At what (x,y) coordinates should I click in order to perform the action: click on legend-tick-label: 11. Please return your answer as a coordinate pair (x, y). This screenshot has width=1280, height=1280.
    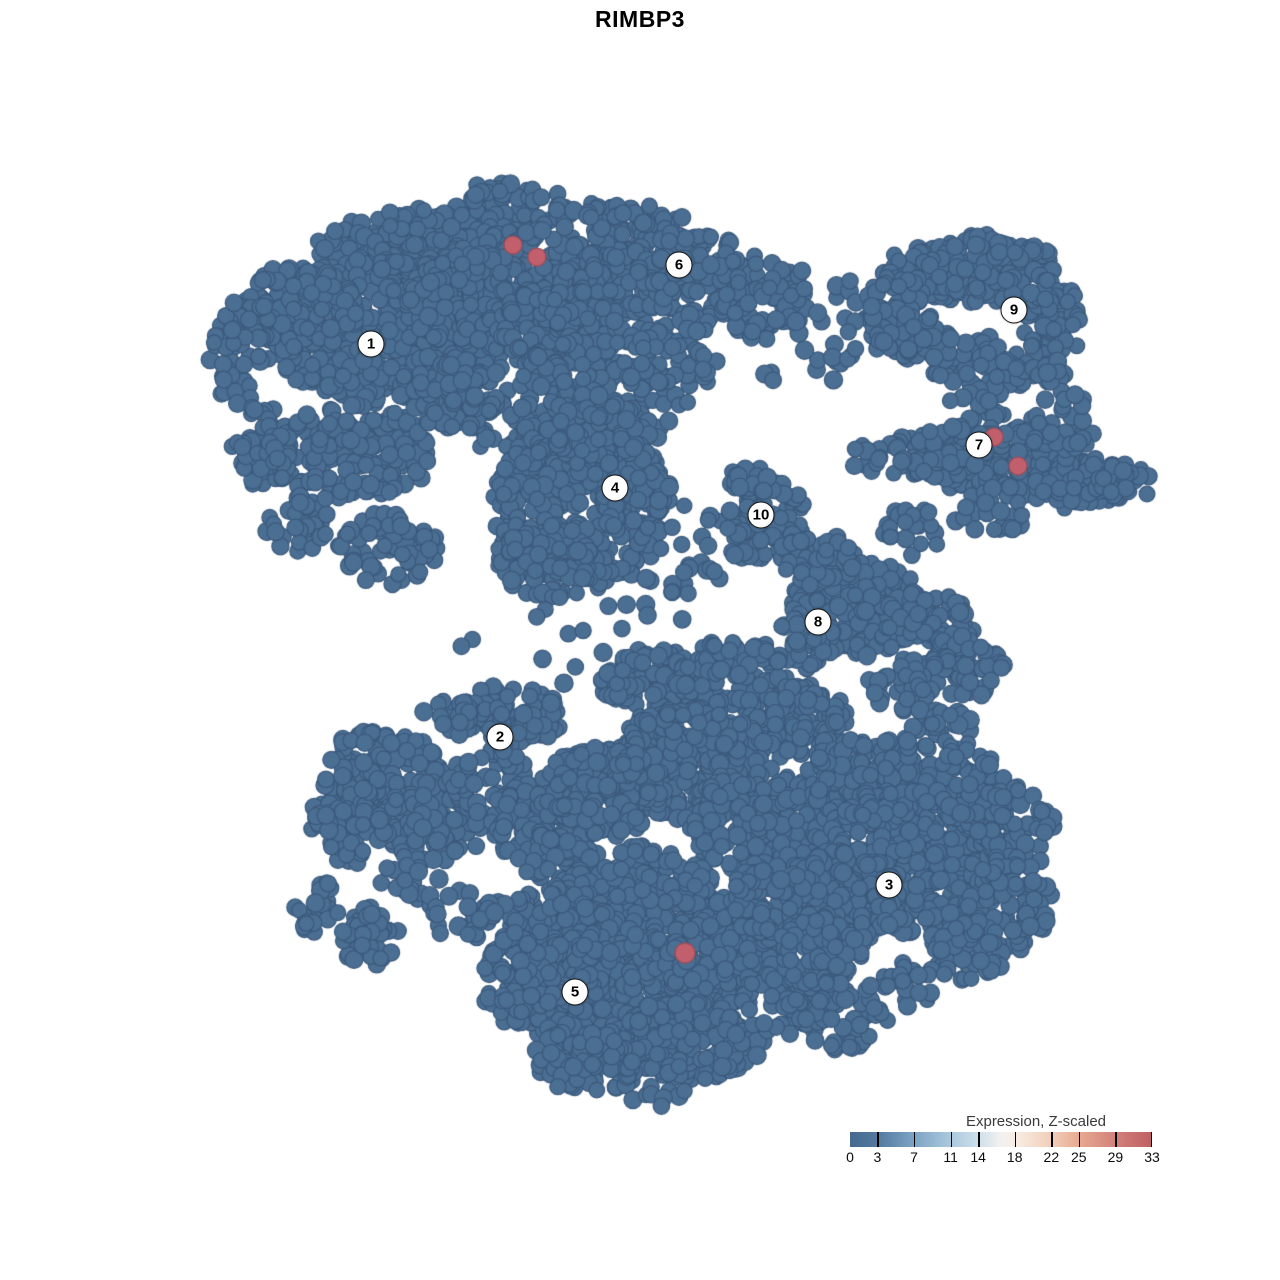
    Looking at the image, I should click on (950, 1157).